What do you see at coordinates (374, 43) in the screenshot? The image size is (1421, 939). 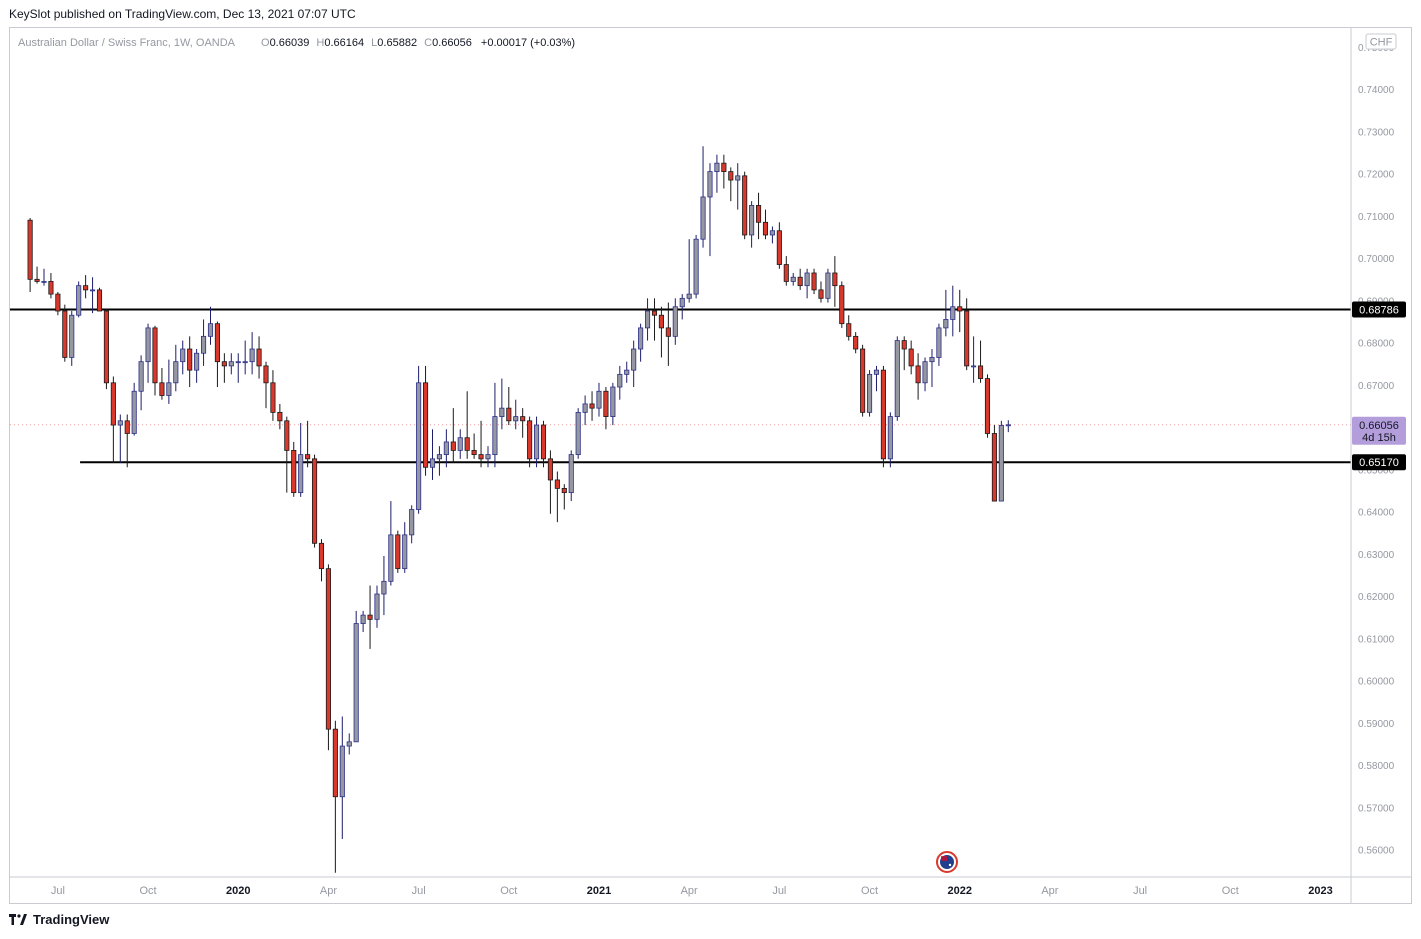 I see `low-label: L` at bounding box center [374, 43].